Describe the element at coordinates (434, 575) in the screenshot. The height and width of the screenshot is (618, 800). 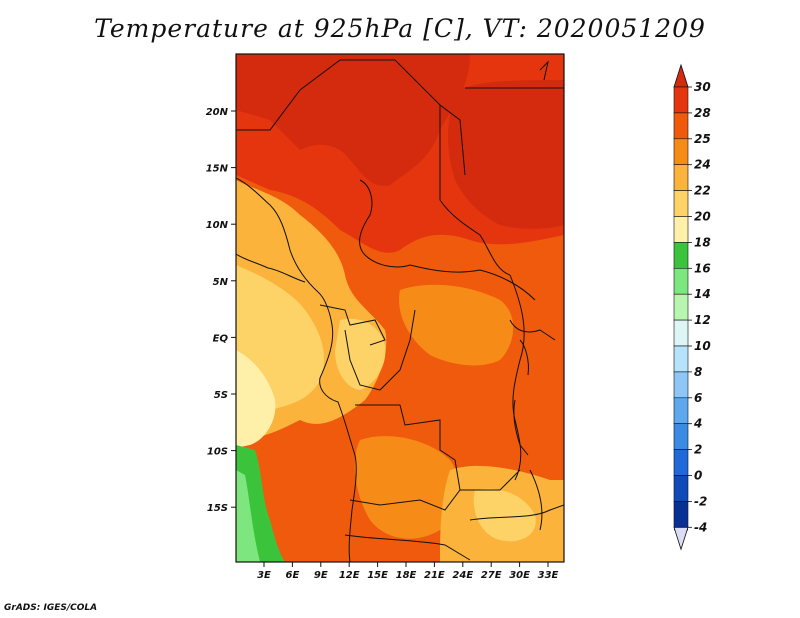
I see `lon-tick-label: 21E` at that location.